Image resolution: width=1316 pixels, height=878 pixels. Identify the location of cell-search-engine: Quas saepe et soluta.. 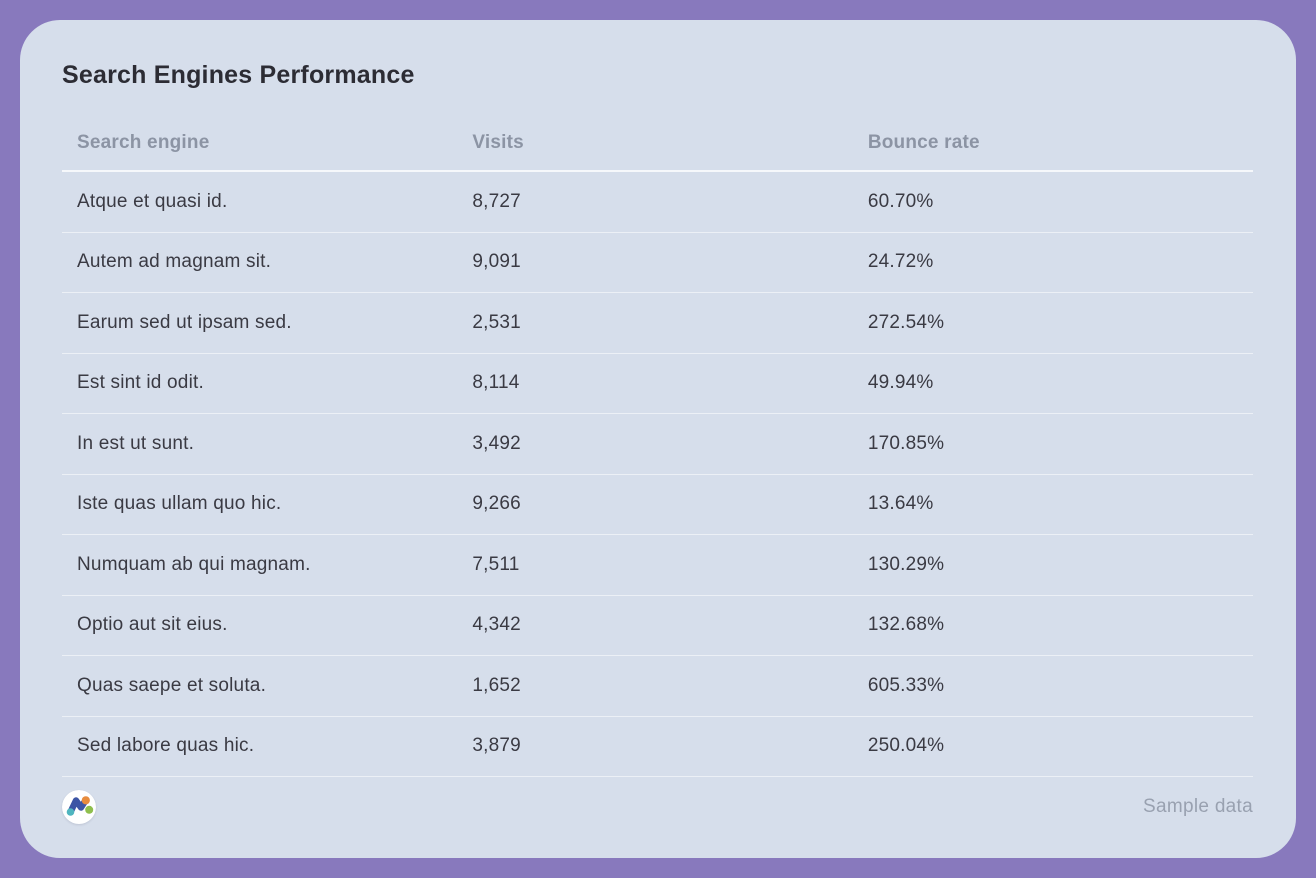
(172, 685).